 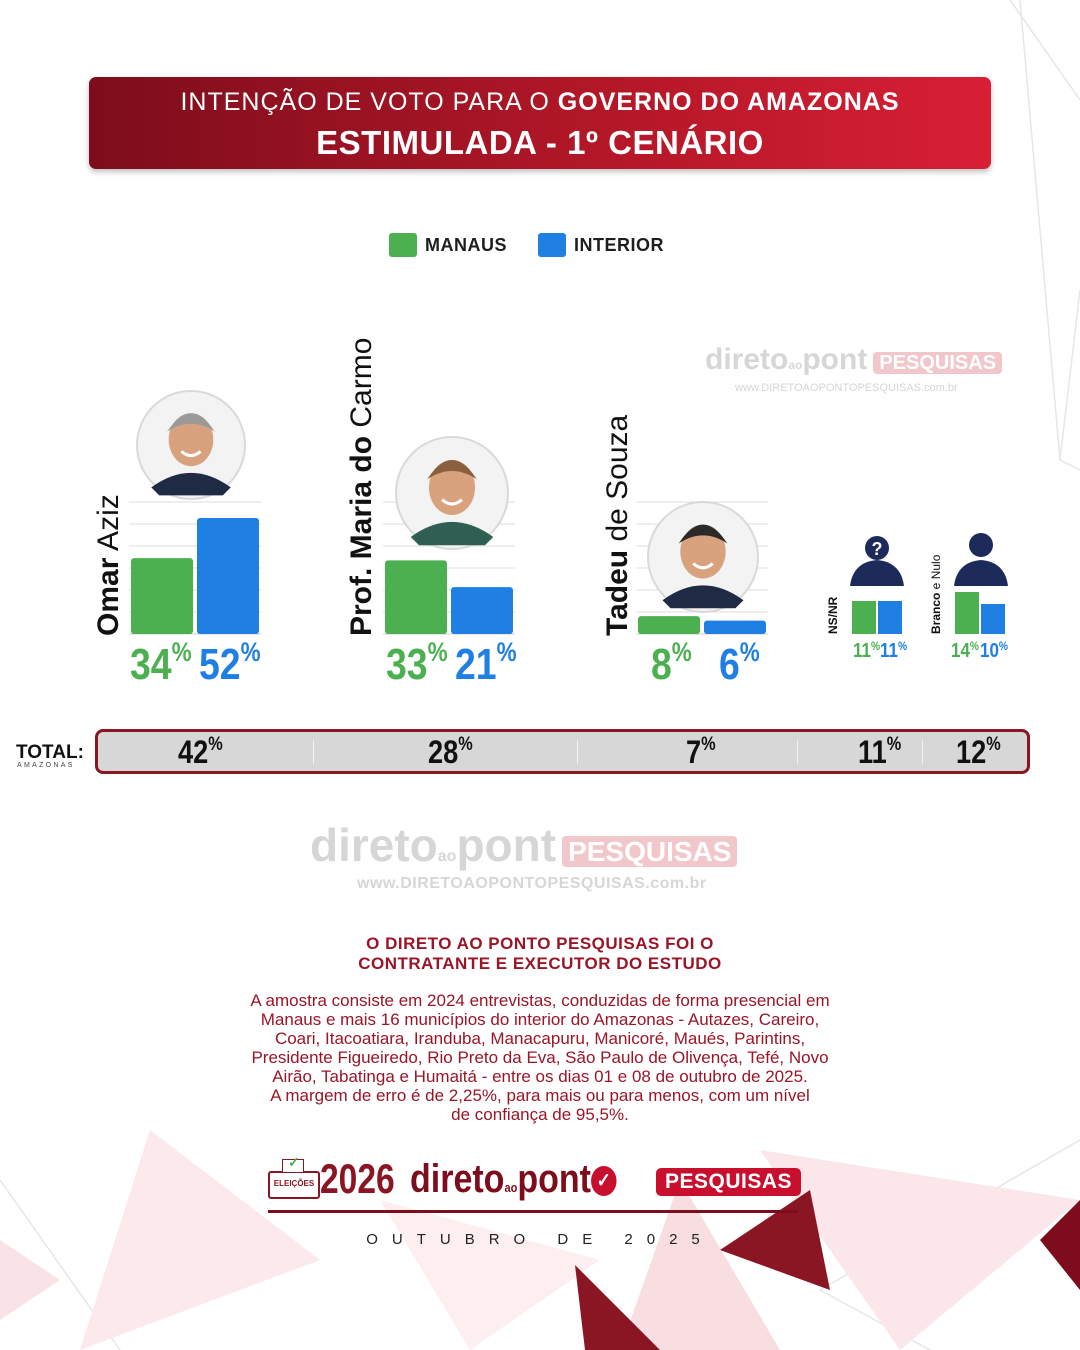 I want to click on legend-label-manaus: MANAUS, so click(x=466, y=244).